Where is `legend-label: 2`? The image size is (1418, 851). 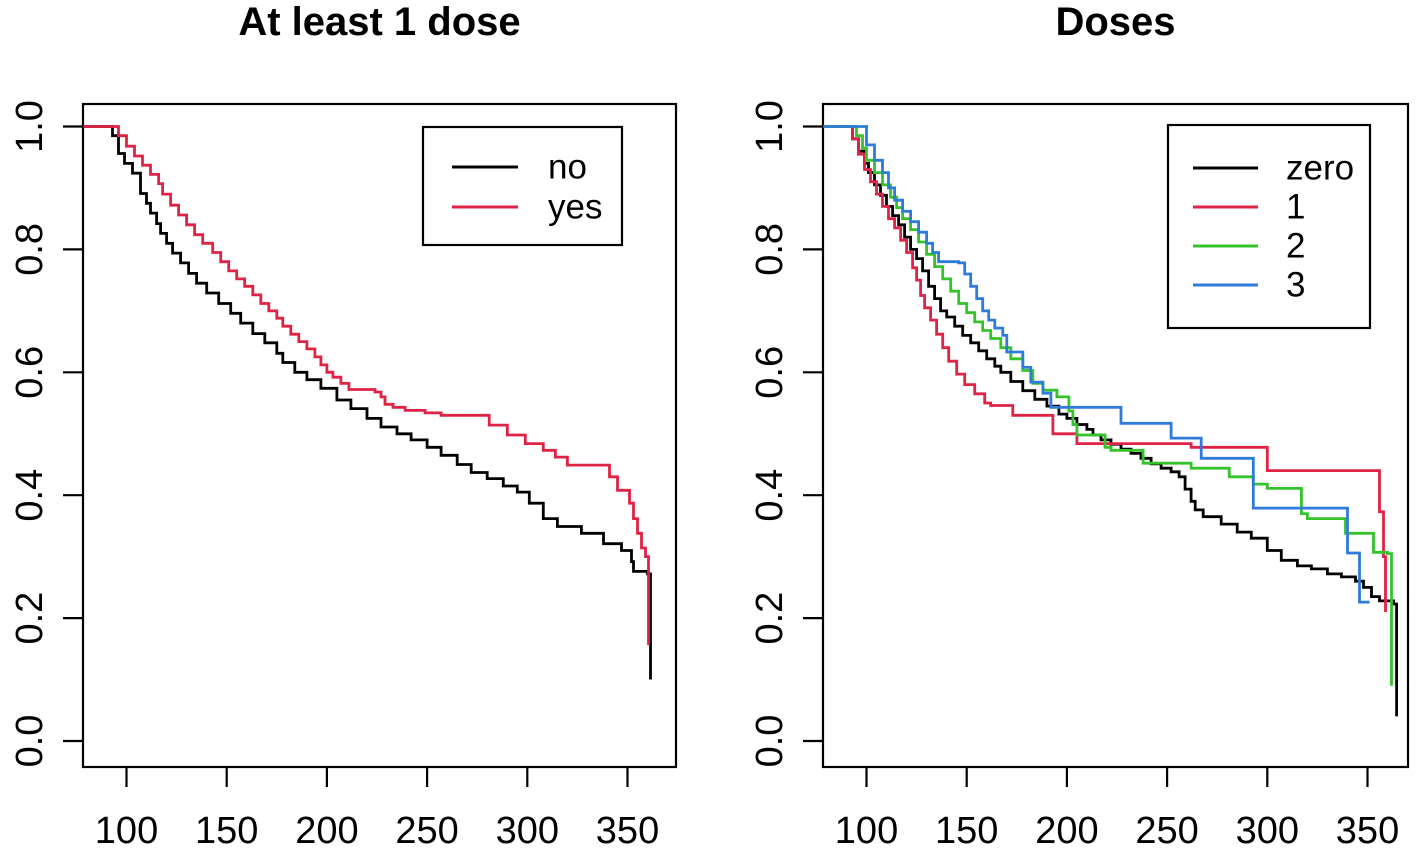 legend-label: 2 is located at coordinates (1295, 246).